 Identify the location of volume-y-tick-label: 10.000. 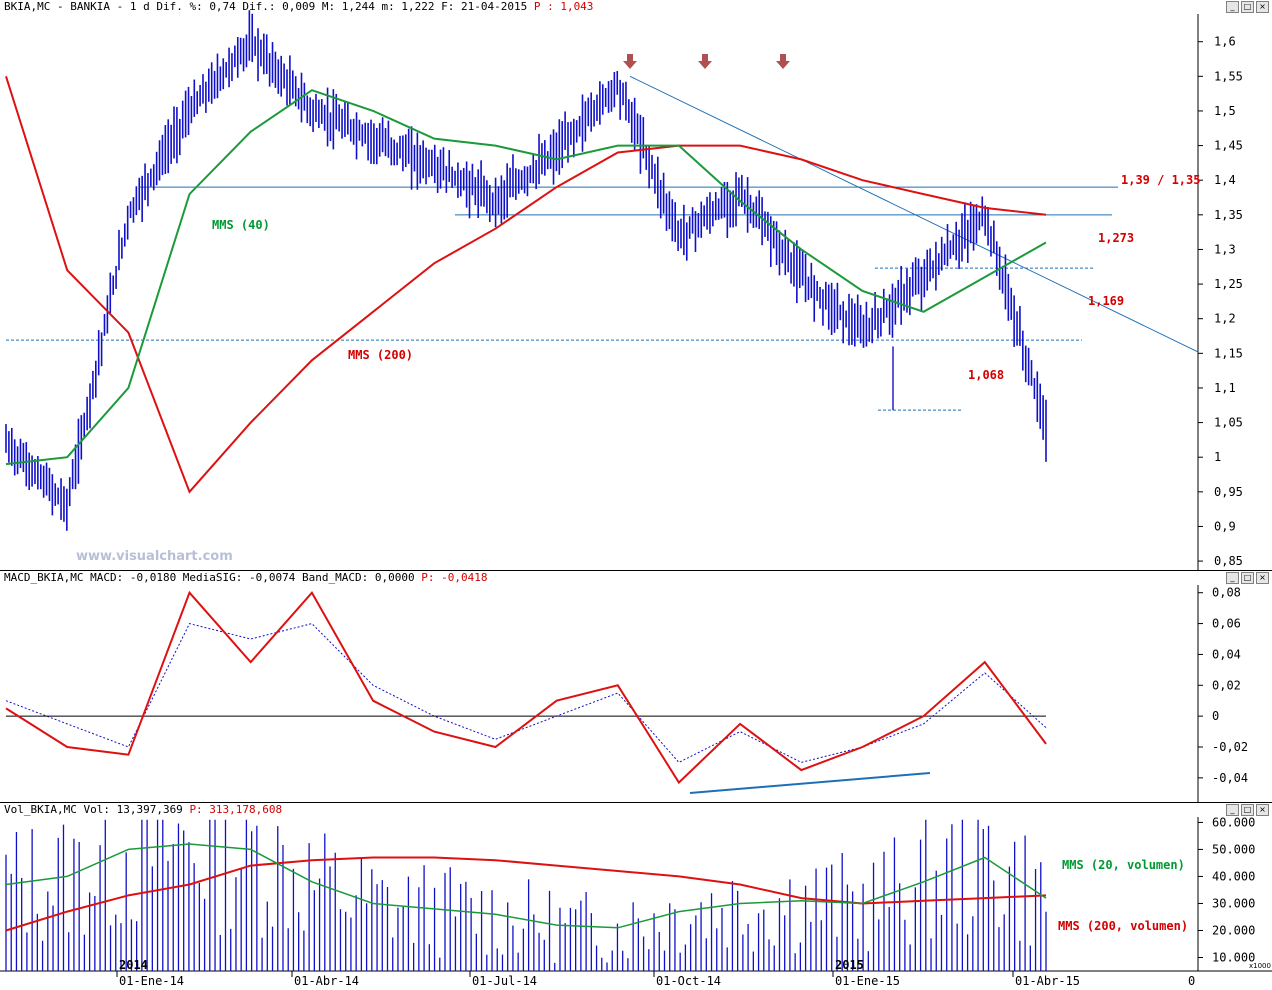
(1233, 957).